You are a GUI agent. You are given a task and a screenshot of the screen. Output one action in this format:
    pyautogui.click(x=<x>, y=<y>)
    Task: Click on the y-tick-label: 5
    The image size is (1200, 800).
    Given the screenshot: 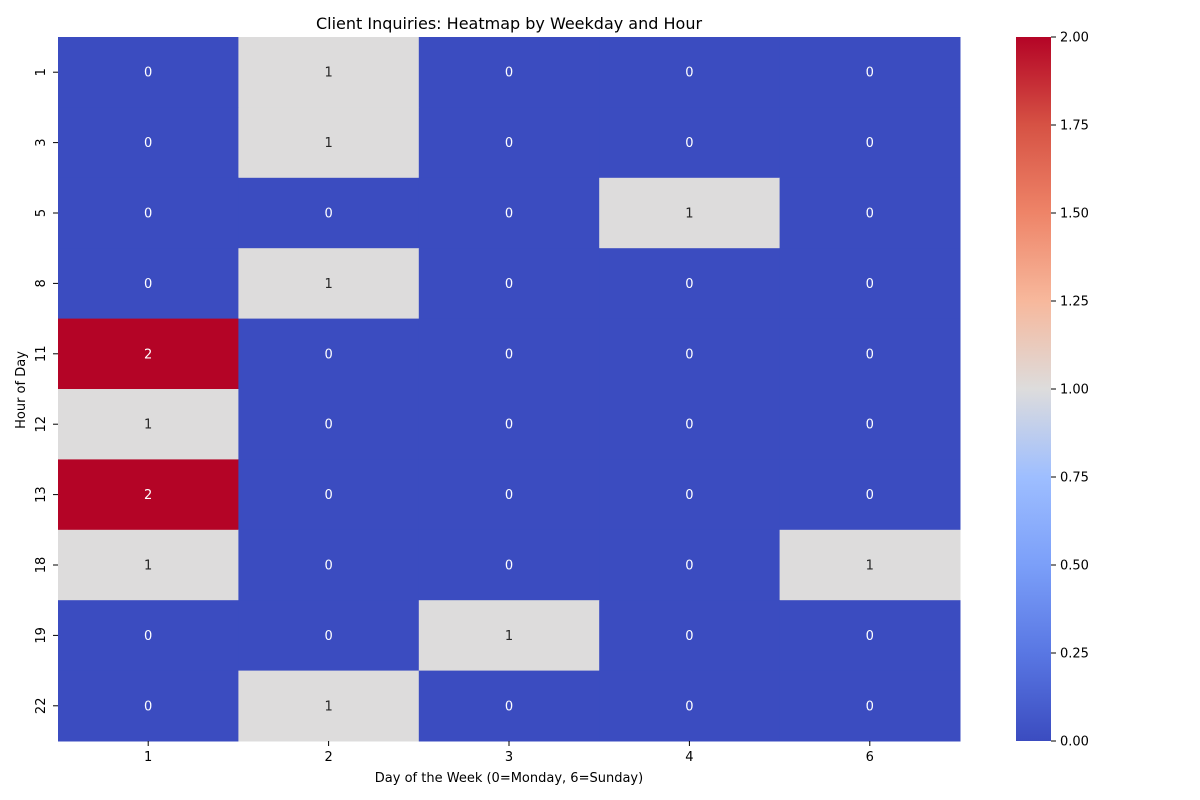 What is the action you would take?
    pyautogui.click(x=41, y=213)
    